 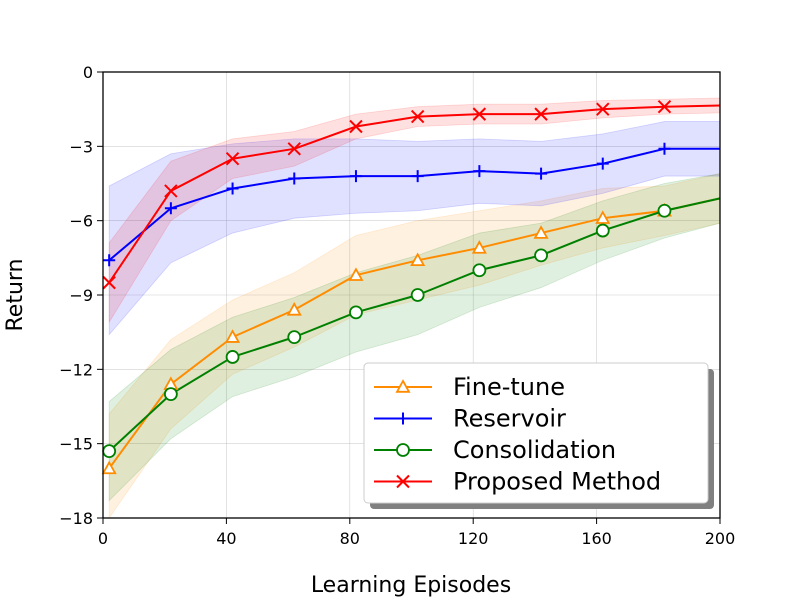 I want to click on legend-item-reservoir: Reservoir, so click(x=470, y=419).